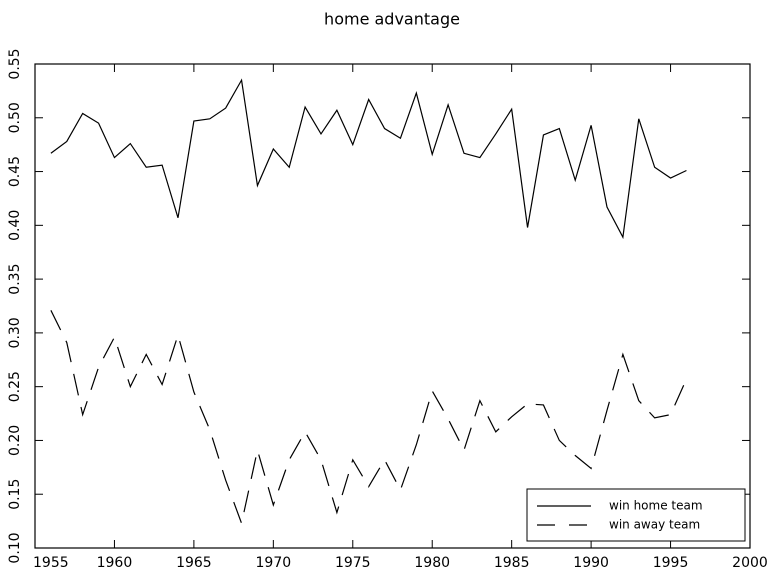 The image size is (772, 573). Describe the element at coordinates (15, 494) in the screenshot. I see `y-tick-label: 0.15` at that location.